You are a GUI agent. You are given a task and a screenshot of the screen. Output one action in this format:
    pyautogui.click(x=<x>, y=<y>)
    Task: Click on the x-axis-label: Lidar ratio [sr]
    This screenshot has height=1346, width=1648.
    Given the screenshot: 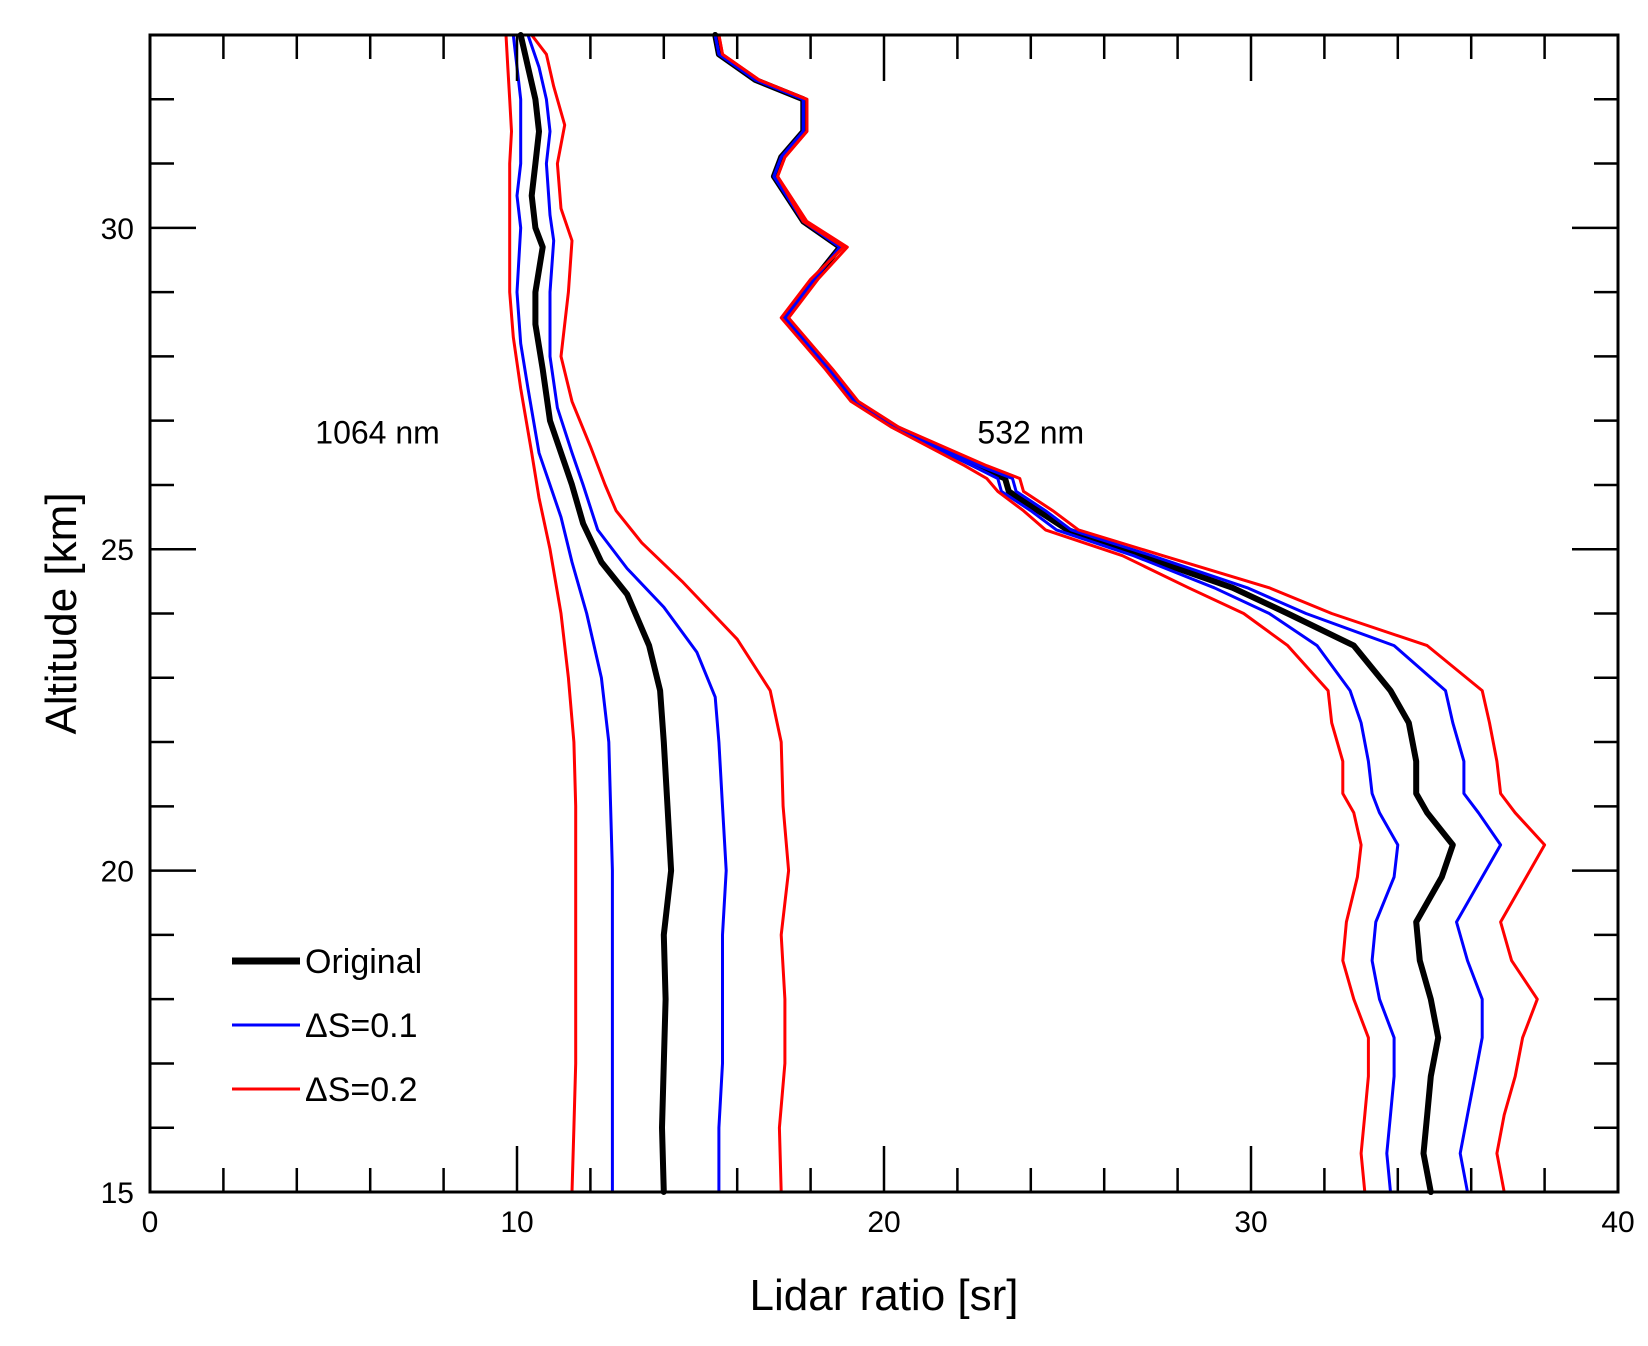 What is the action you would take?
    pyautogui.click(x=884, y=1295)
    